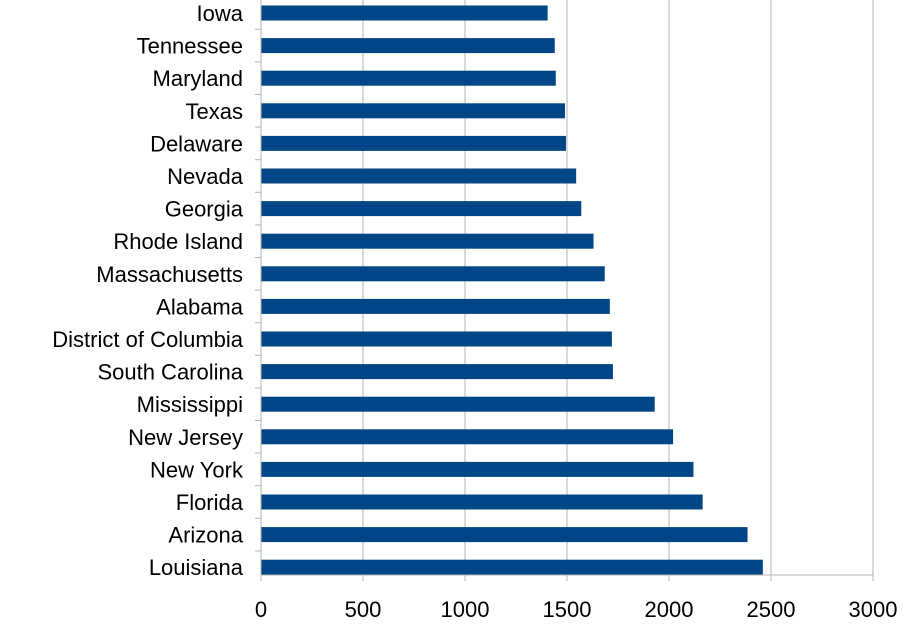 Image resolution: width=906 pixels, height=627 pixels. Describe the element at coordinates (220, 13) in the screenshot. I see `category-label: Iowa` at that location.